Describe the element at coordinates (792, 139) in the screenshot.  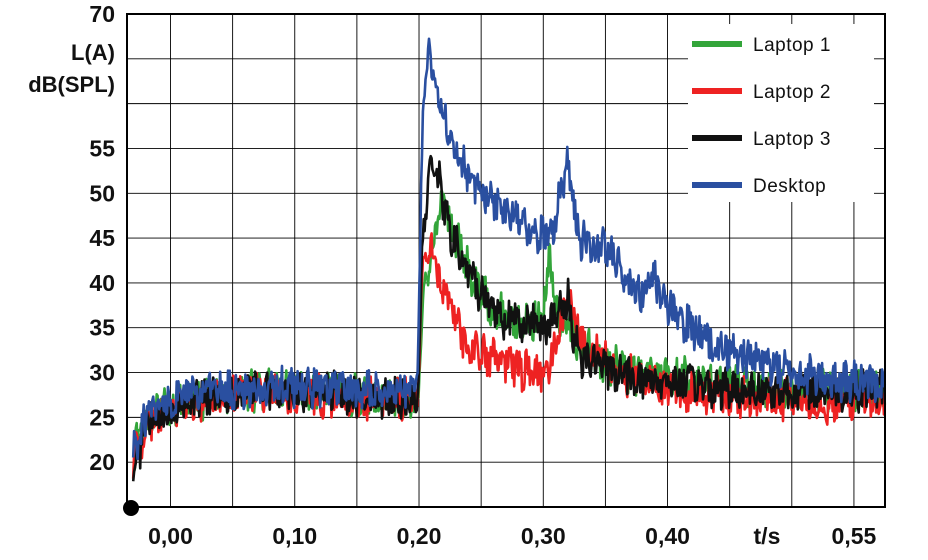
I see `legend-label: Laptop 3` at that location.